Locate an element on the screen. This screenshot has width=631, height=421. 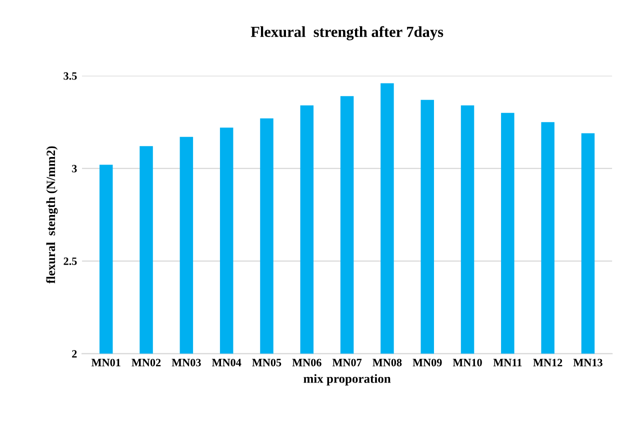
x-tick-label: MN10 is located at coordinates (467, 362).